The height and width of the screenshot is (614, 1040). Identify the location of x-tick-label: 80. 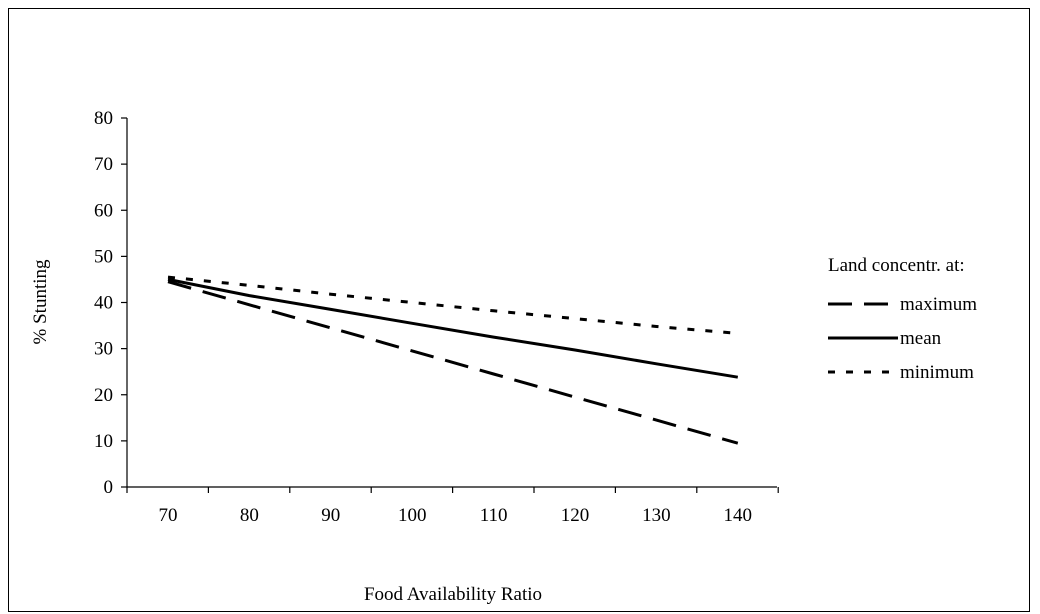
(249, 515).